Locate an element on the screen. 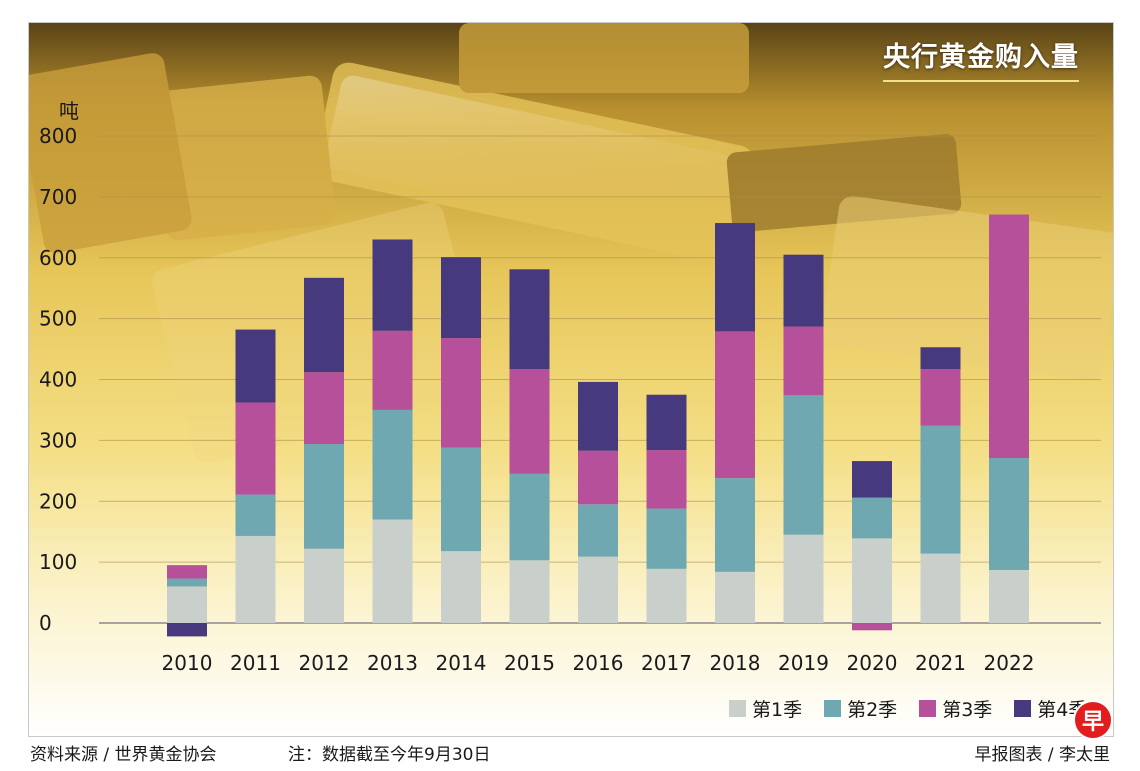  bar-2017-q1 is located at coordinates (666, 595).